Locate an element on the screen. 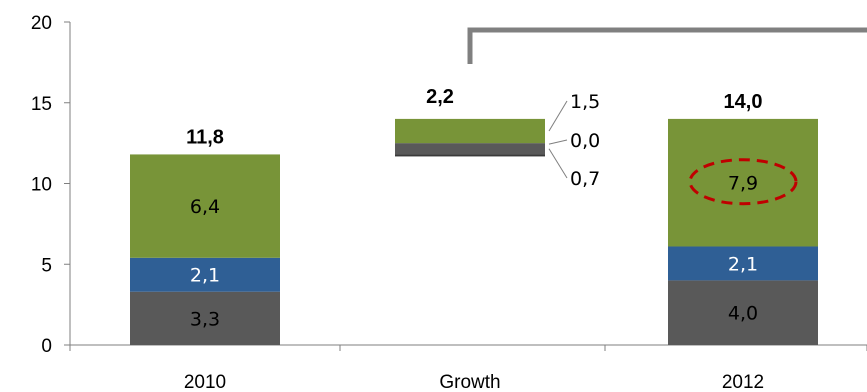  y-tick-label: 5 is located at coordinates (46, 265).